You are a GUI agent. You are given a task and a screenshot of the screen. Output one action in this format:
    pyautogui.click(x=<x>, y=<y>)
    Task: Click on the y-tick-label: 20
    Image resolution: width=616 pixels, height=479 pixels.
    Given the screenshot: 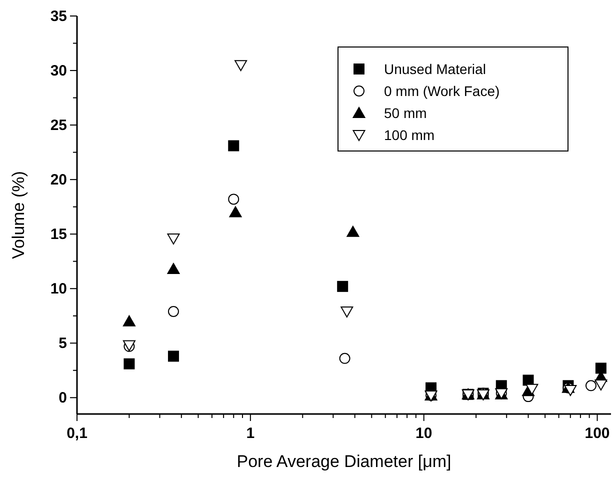 What is the action you would take?
    pyautogui.click(x=58, y=180)
    